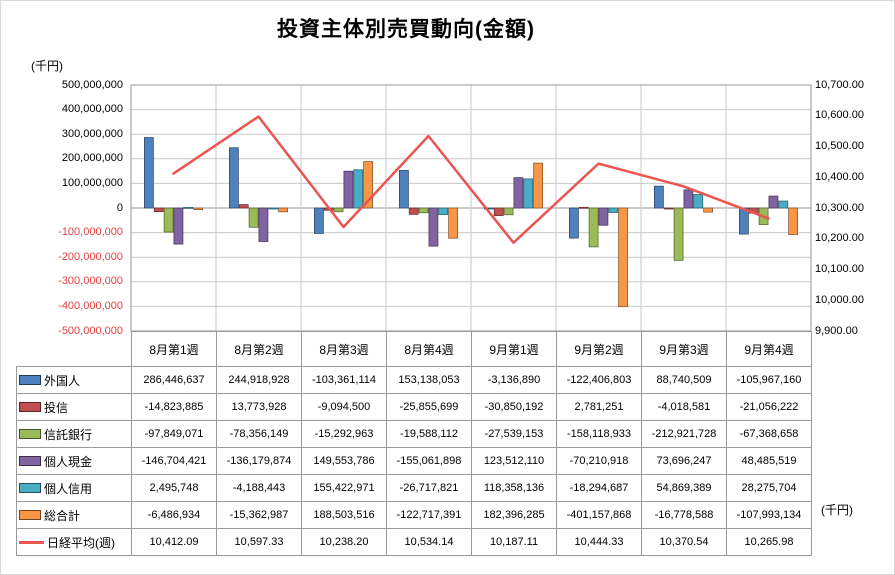 This screenshot has width=895, height=575. I want to click on table-cell: -4,188,443, so click(259, 488).